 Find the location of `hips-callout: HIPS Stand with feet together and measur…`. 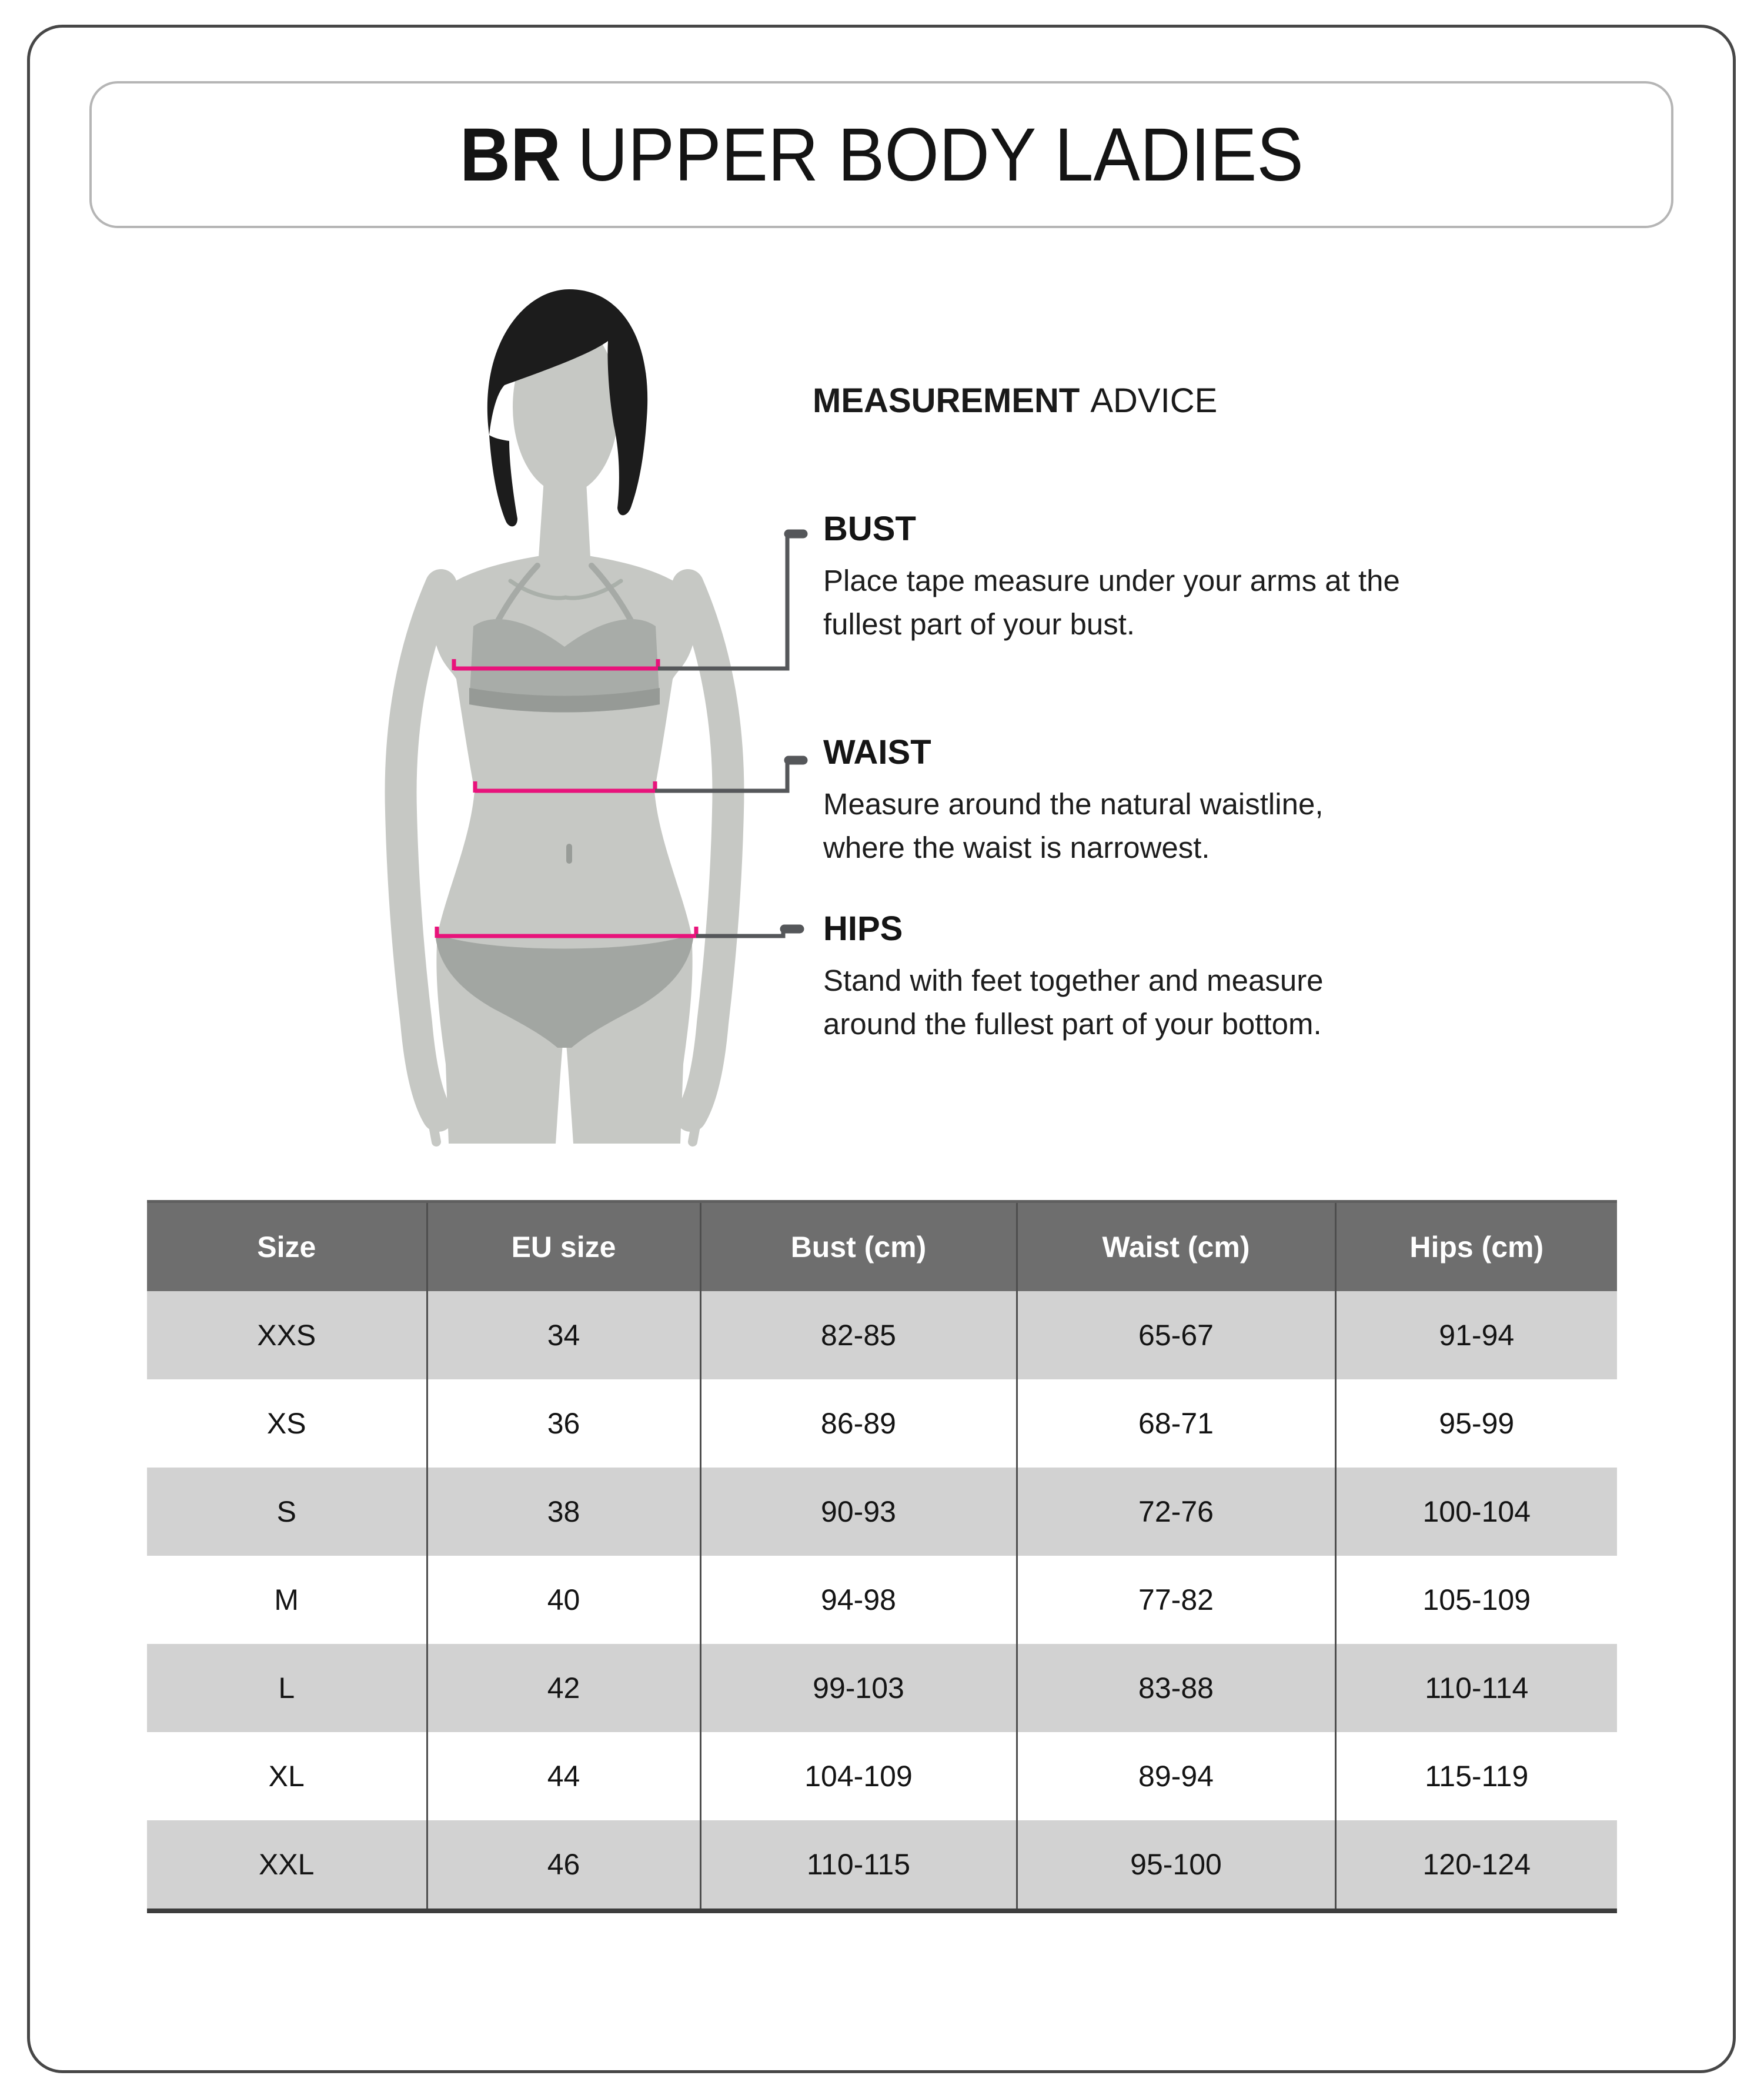

hips-callout: HIPS Stand with feet together and measur… is located at coordinates (1114, 978).